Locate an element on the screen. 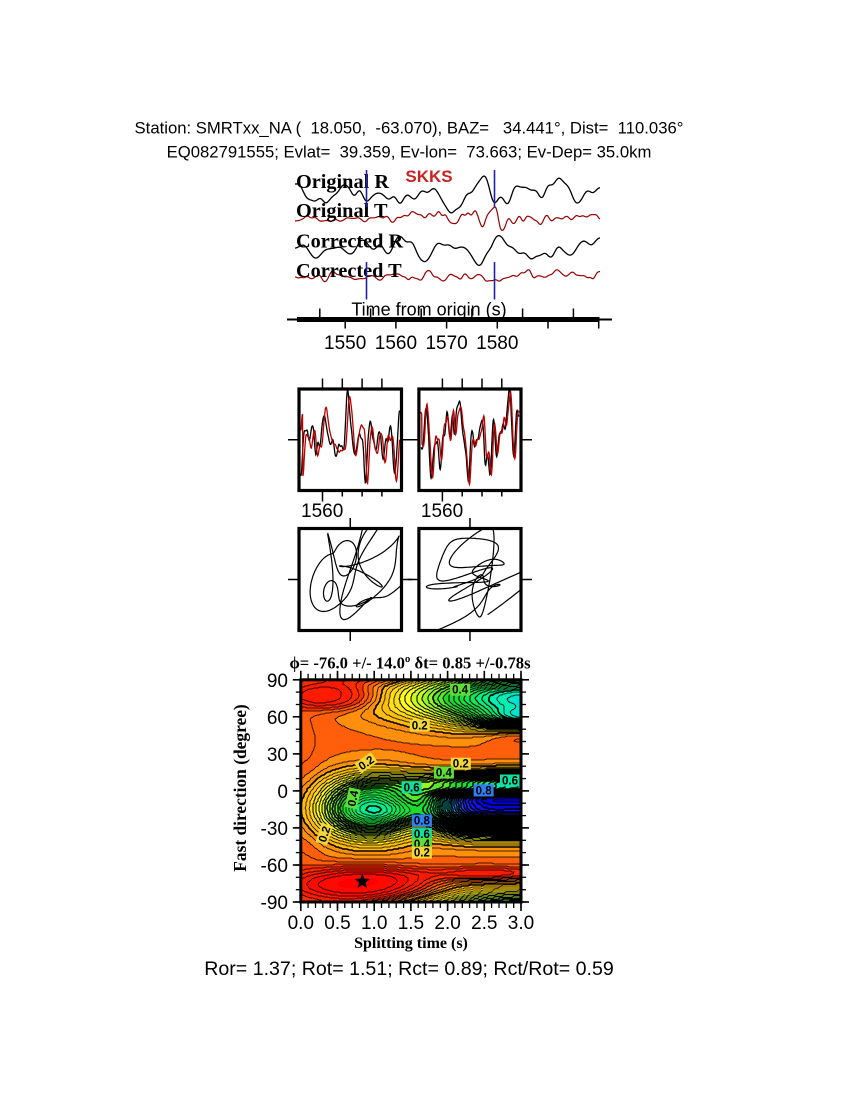  svg-text: Corrected R is located at coordinates (350, 242).